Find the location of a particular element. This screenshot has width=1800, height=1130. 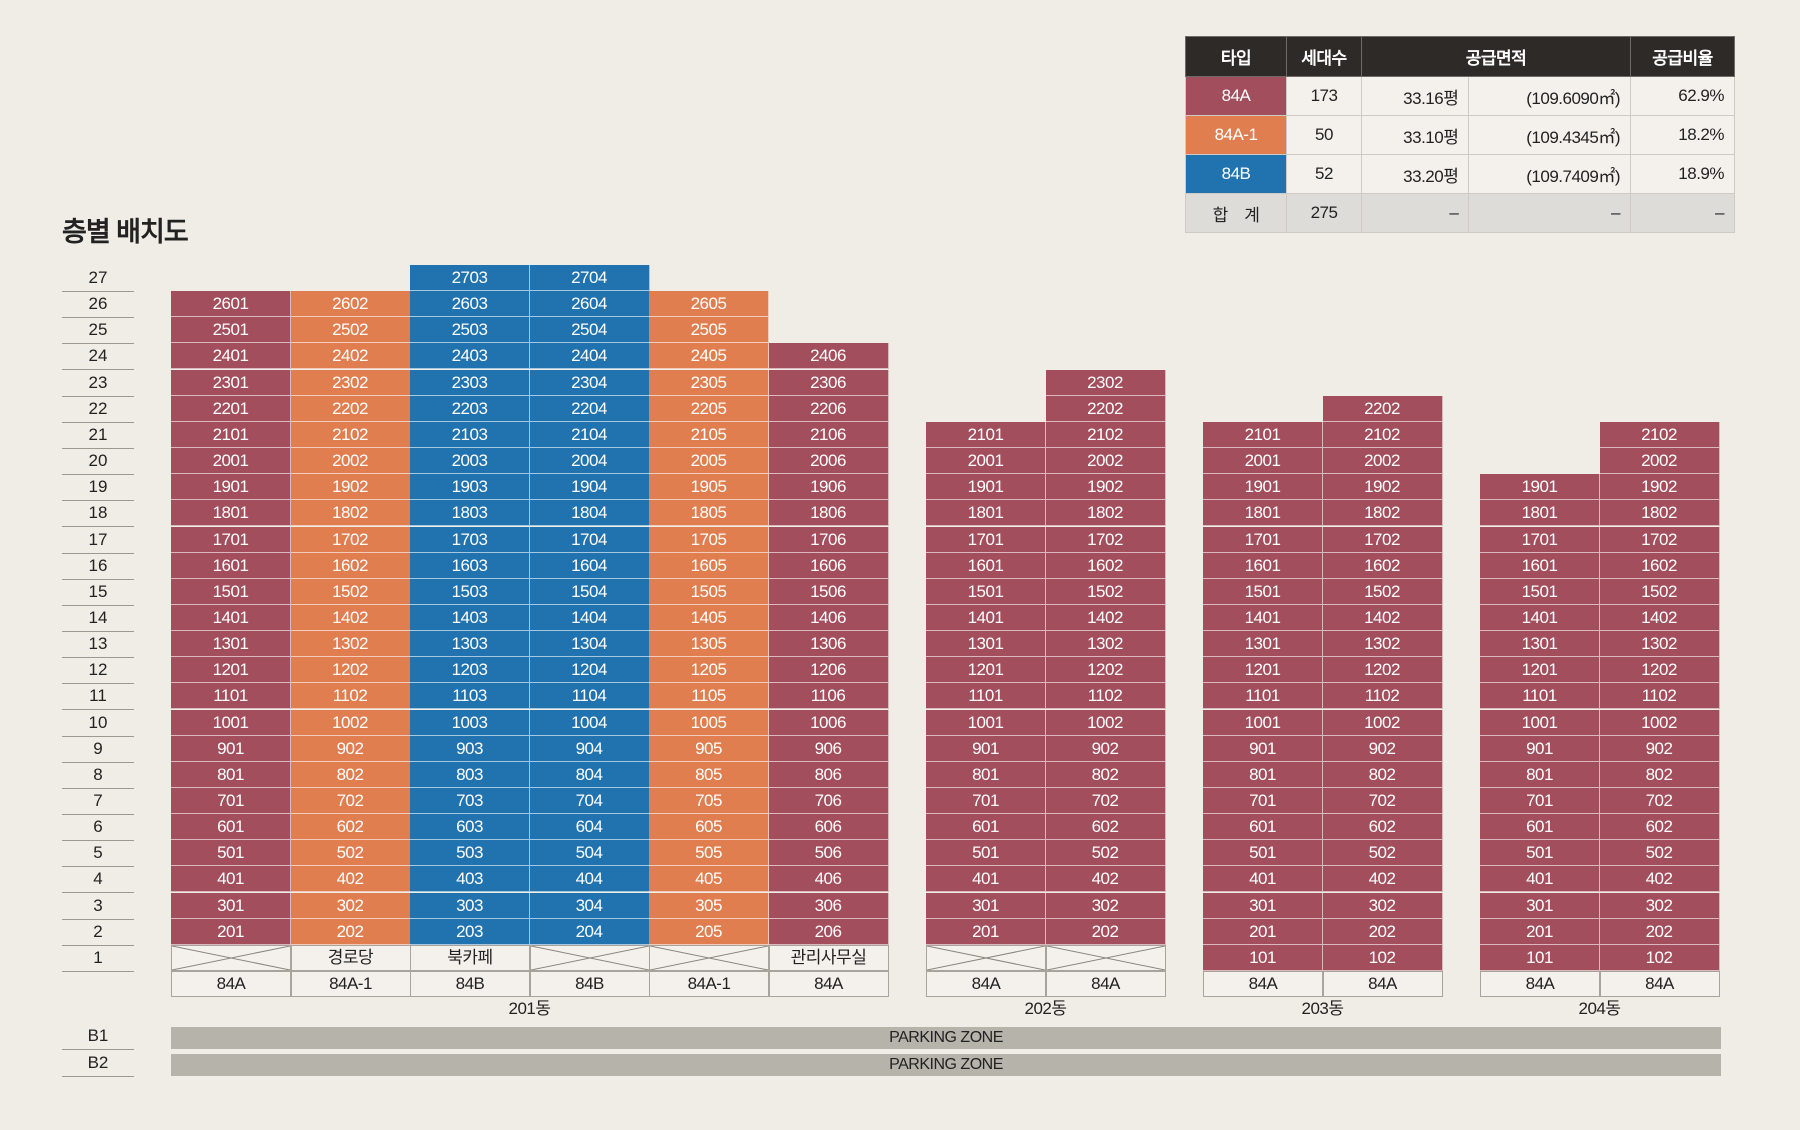

unit-cell: 102 is located at coordinates (1382, 957).